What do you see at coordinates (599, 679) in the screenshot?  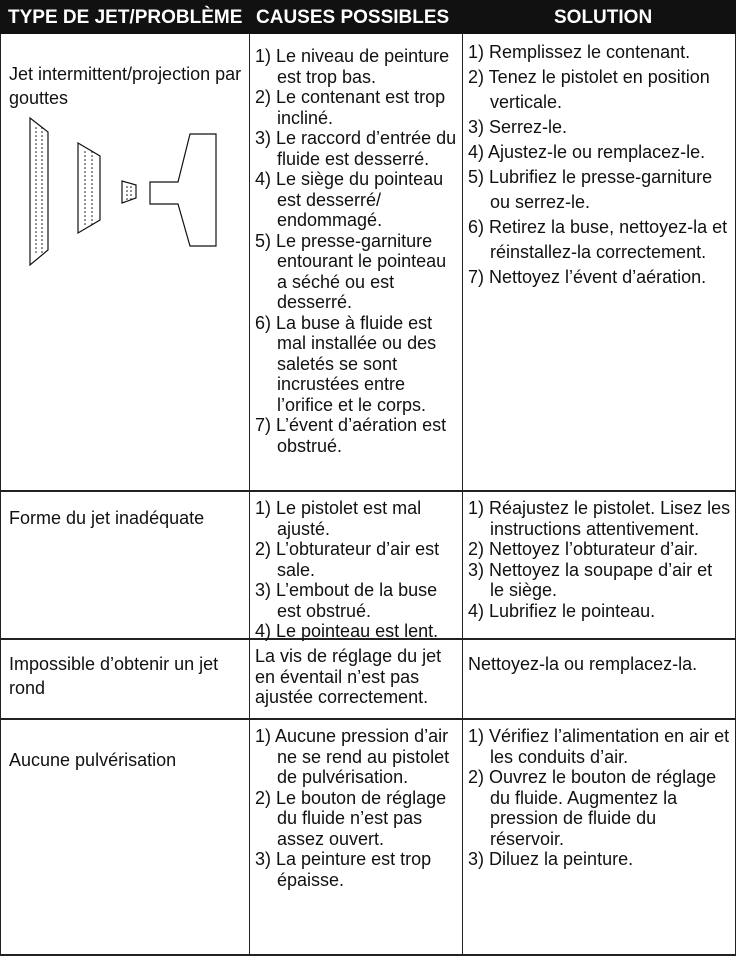 I see `solution-cell: Nettoyez-la ou remplacez-la.` at bounding box center [599, 679].